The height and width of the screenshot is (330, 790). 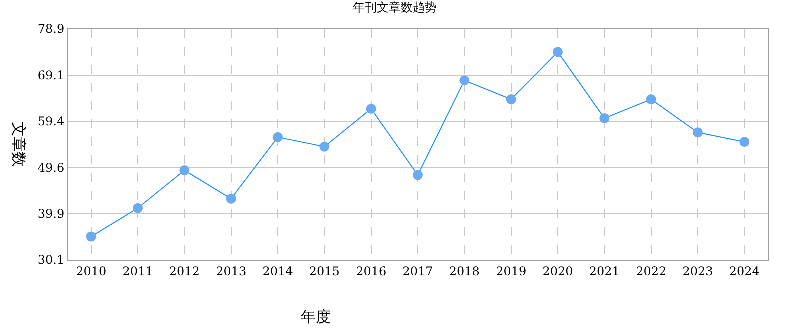 I want to click on x-tick-label: 2010, so click(x=91, y=271).